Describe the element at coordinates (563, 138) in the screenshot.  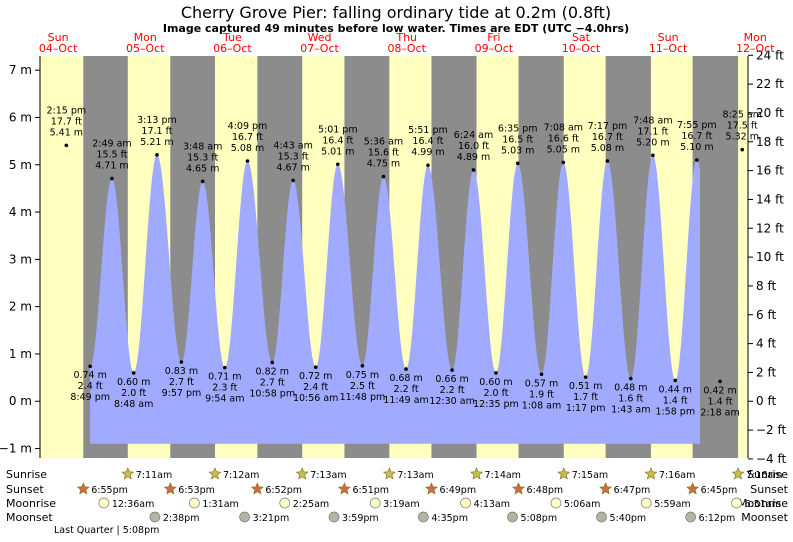
I see `high-tide-feet: 16.6 ft` at that location.